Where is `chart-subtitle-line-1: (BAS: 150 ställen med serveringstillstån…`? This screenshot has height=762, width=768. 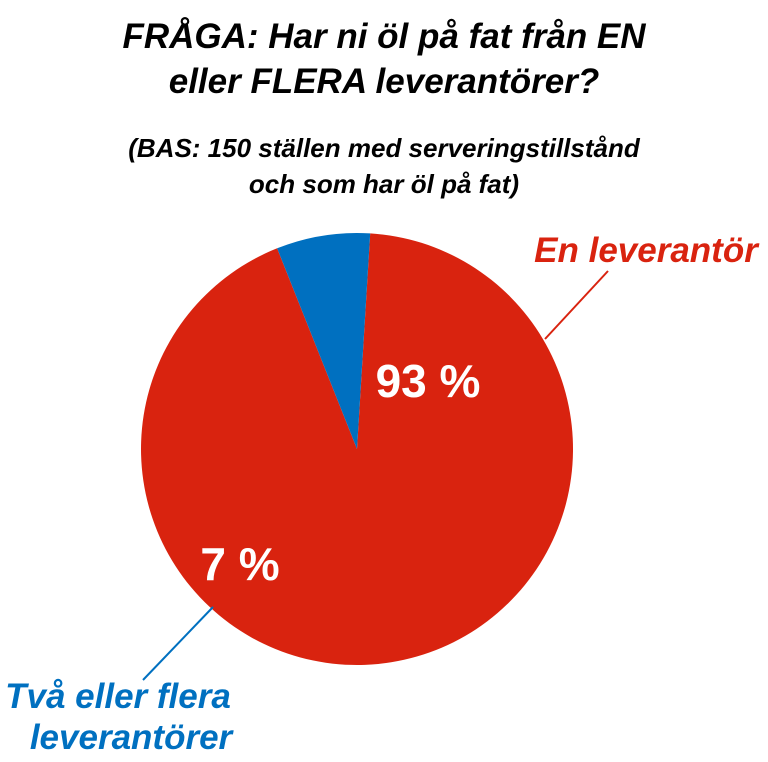
chart-subtitle-line-1: (BAS: 150 ställen med serveringstillstån… is located at coordinates (384, 148).